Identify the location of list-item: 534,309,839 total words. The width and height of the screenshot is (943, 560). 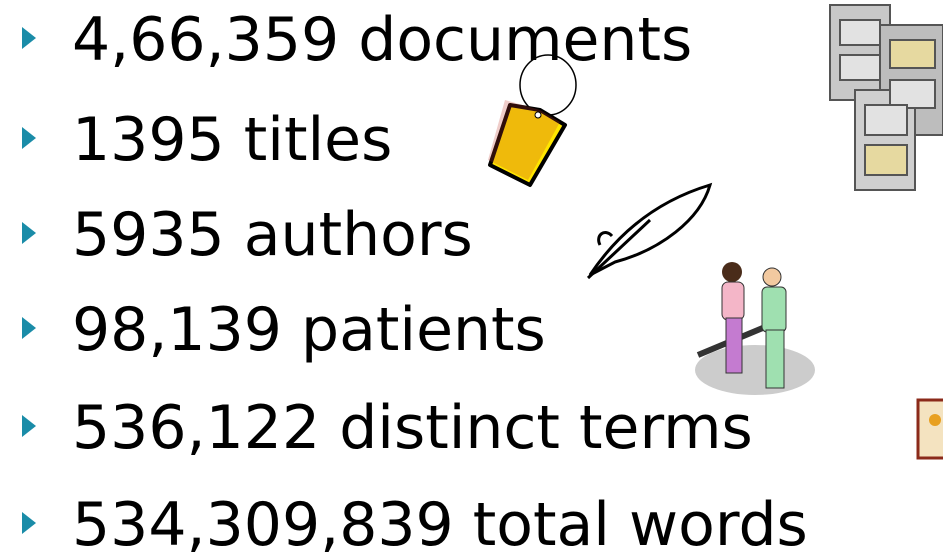
(440, 525).